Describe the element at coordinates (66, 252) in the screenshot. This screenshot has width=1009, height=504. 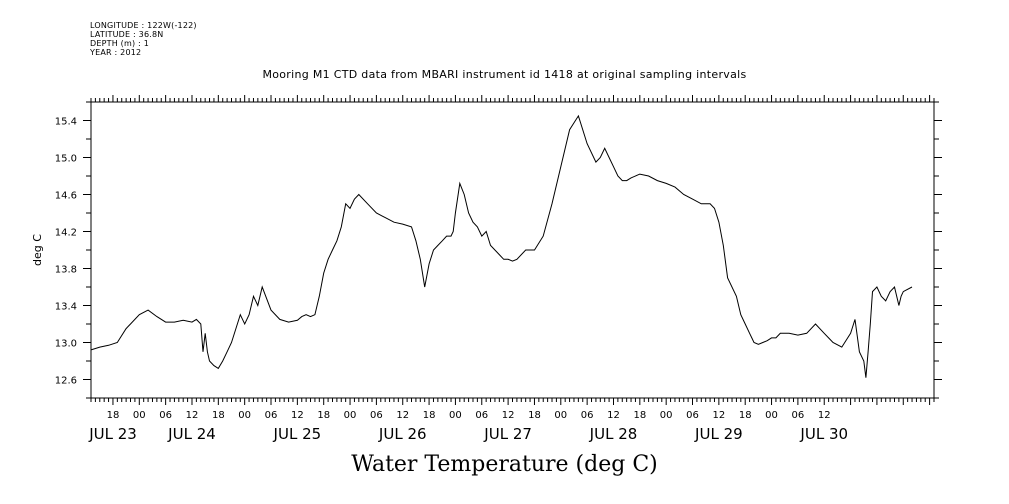
I see `y-tick-labels: 12.6 13.0 13.4 13.8 14.2 14.6 15.0 15.4` at that location.